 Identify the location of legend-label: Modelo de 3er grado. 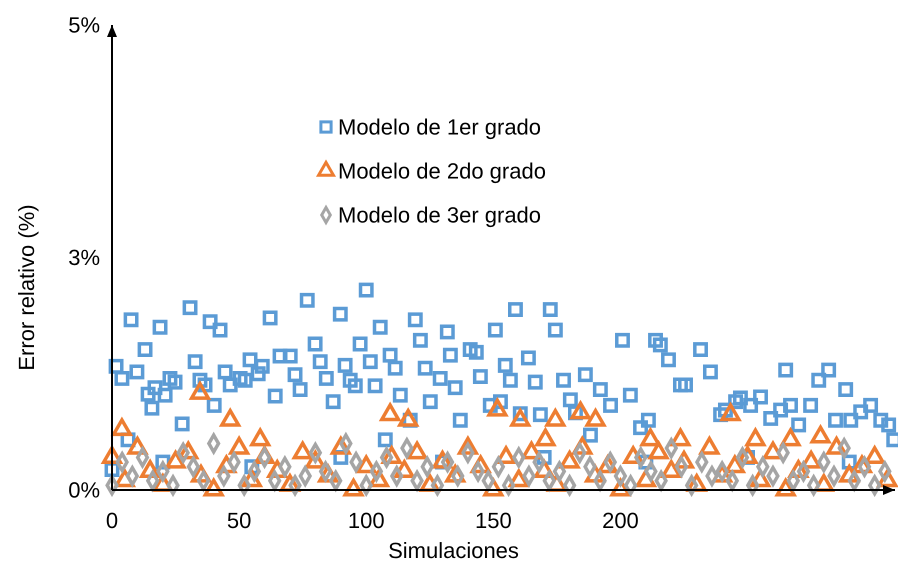
(440, 215).